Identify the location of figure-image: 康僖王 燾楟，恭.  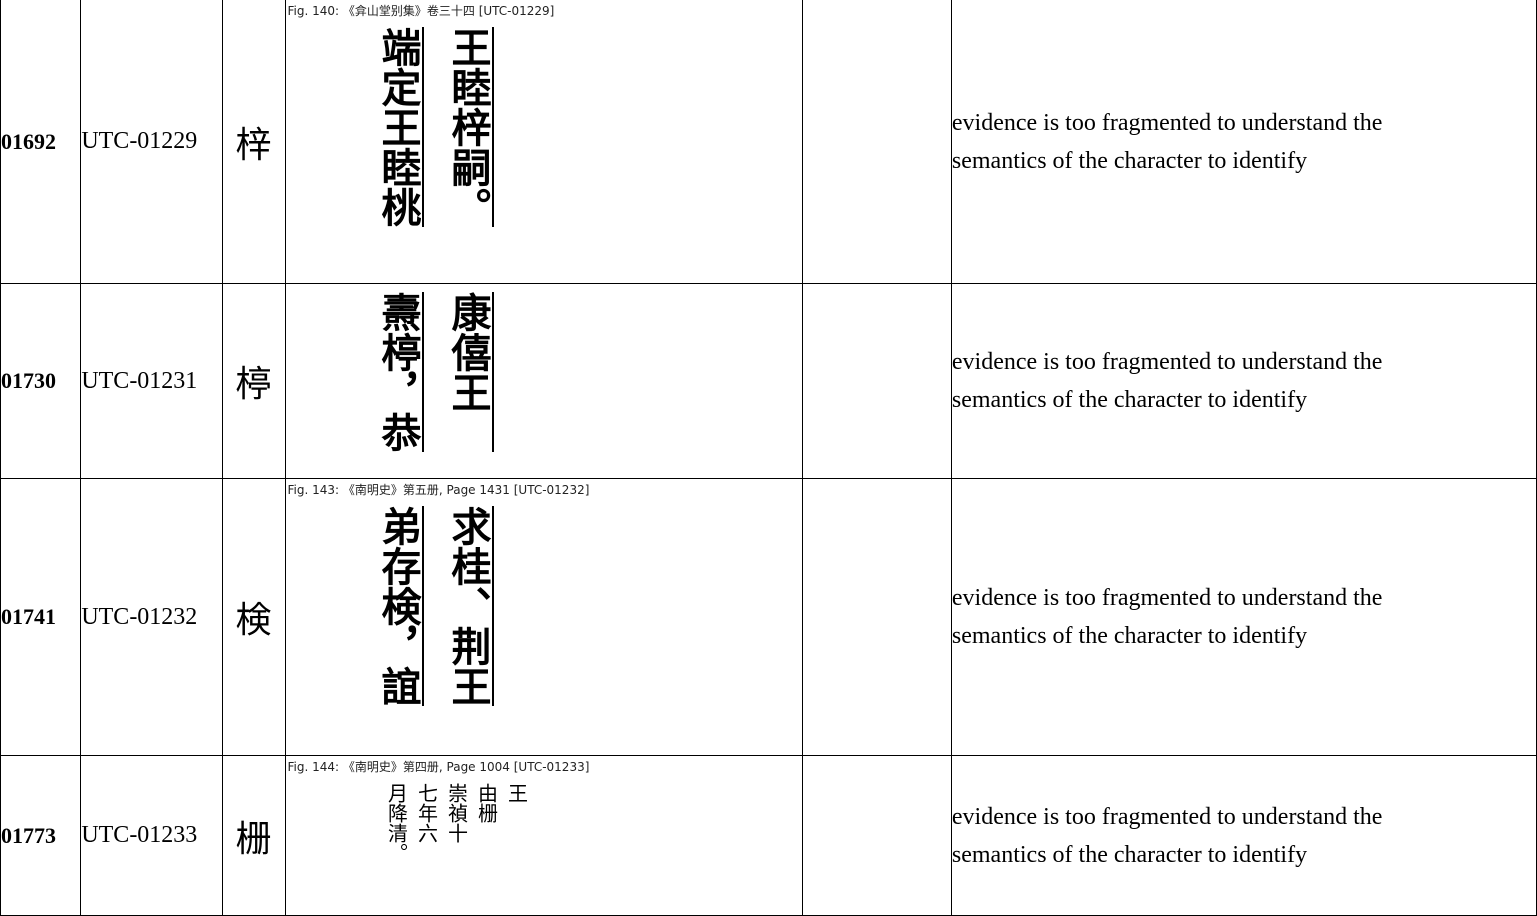
(544, 372).